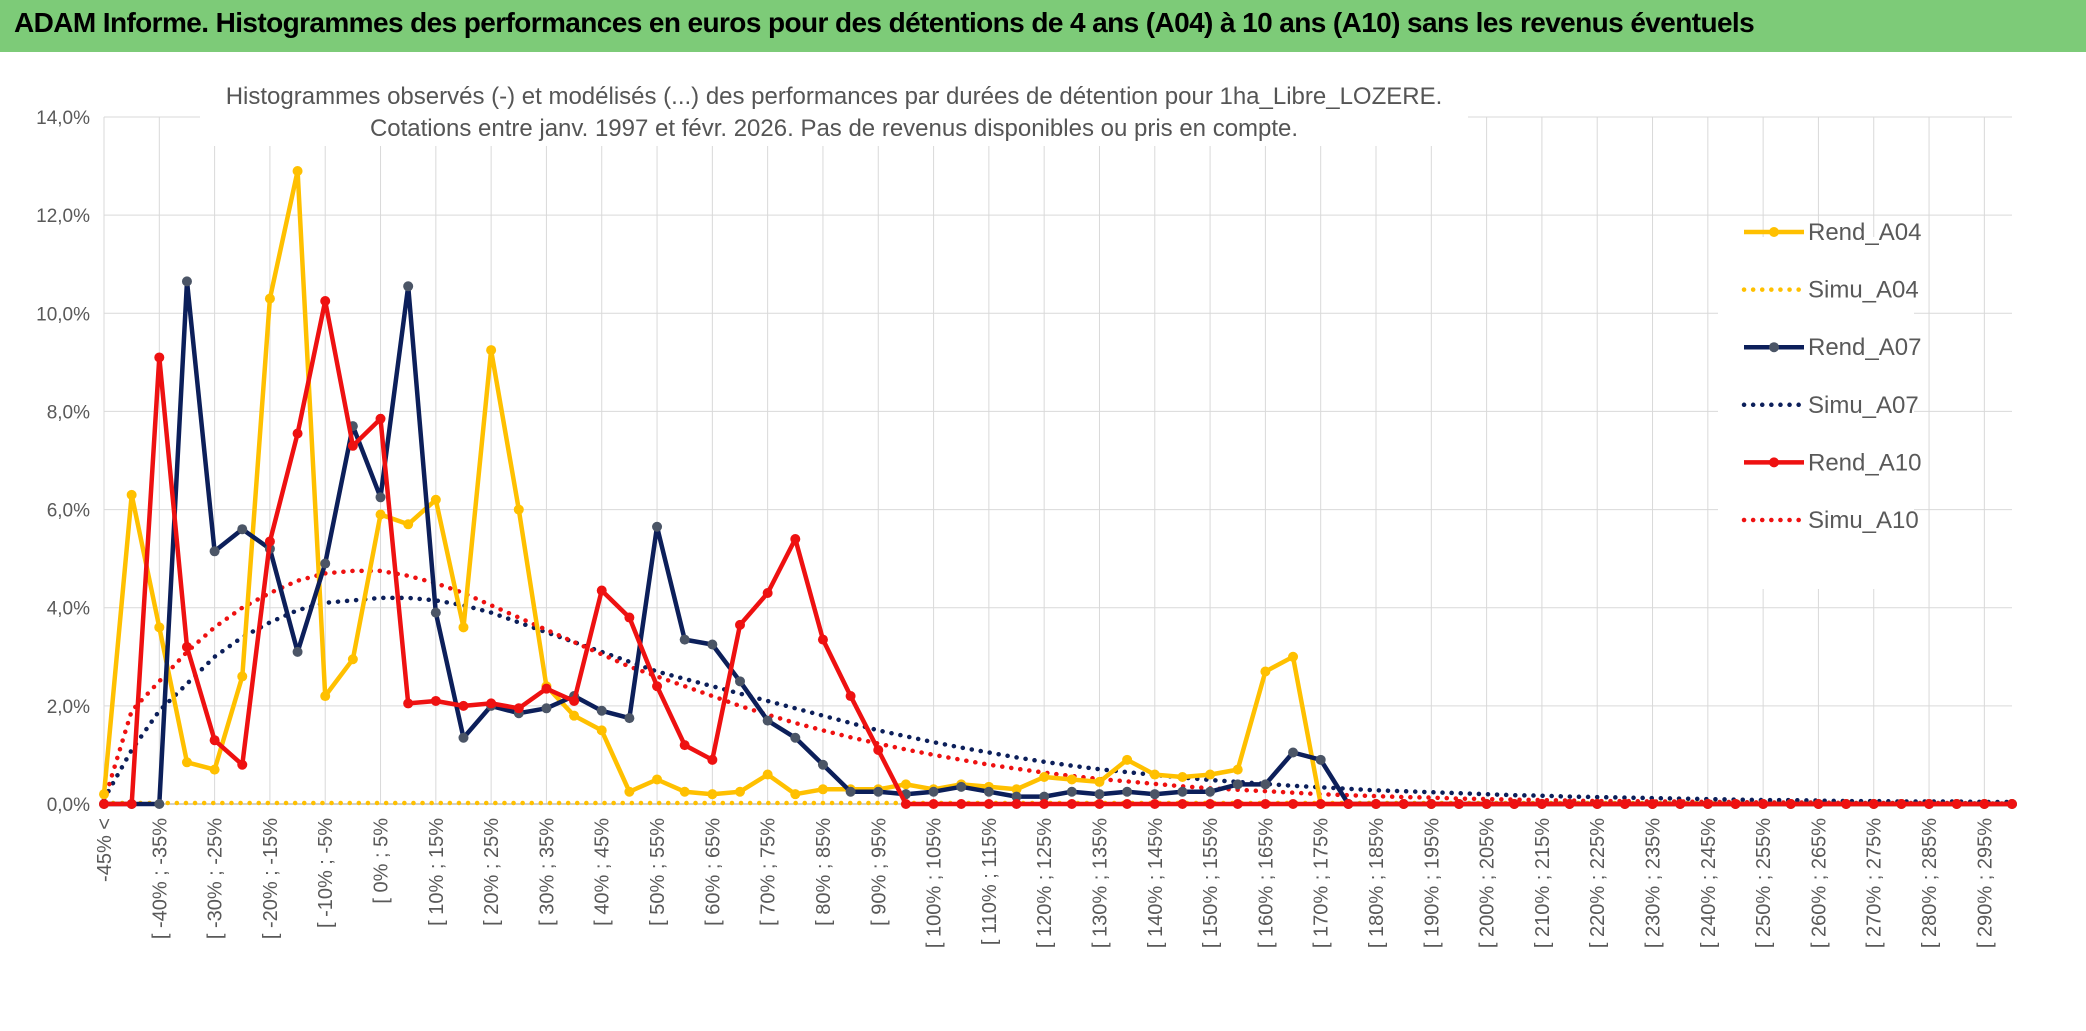 This screenshot has width=2086, height=1031. Describe the element at coordinates (1985, 883) in the screenshot. I see `x-tick-label: [ 290% ; 295%` at that location.